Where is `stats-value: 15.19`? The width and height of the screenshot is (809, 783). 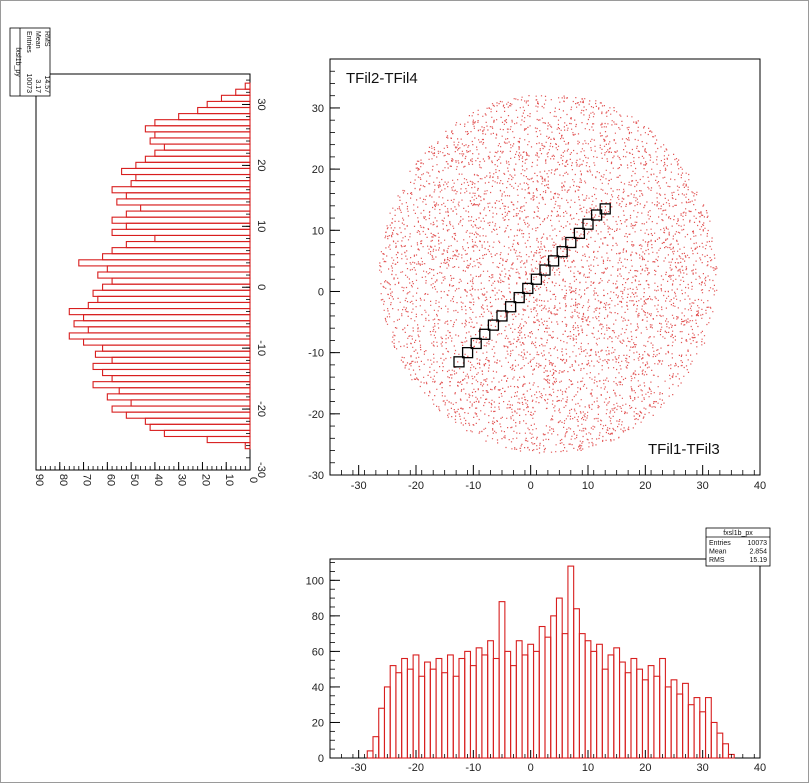
stats-value: 15.19 is located at coordinates (758, 560).